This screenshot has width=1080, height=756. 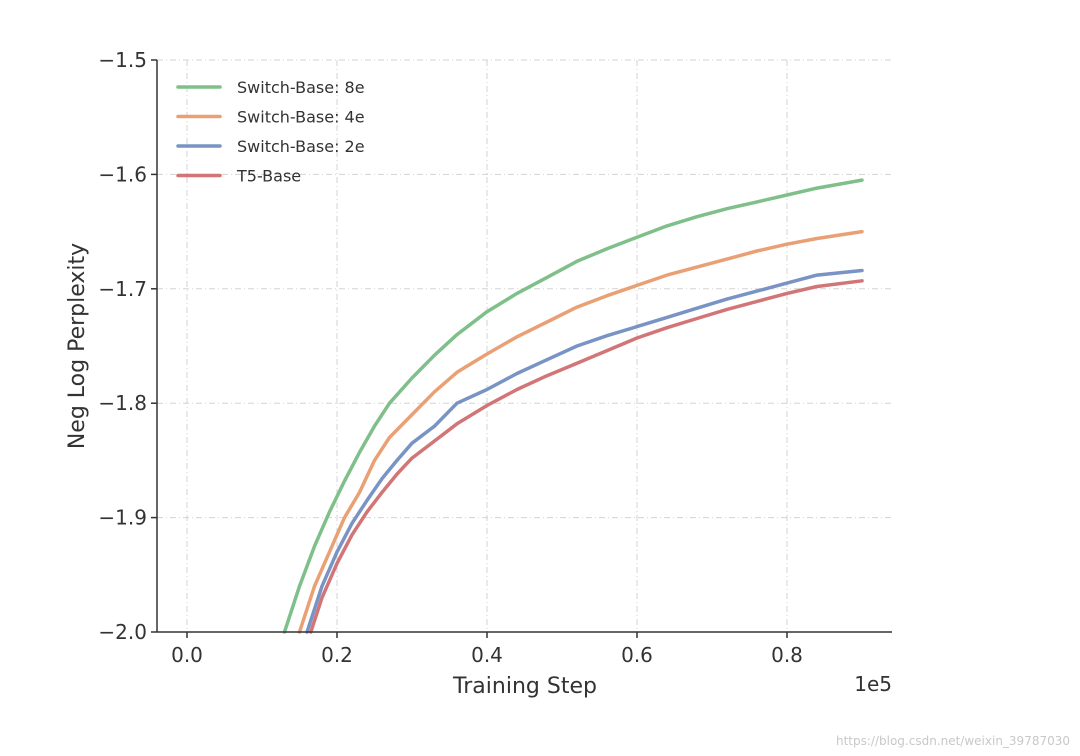 I want to click on x-axis-title: Training Step, so click(x=524, y=686).